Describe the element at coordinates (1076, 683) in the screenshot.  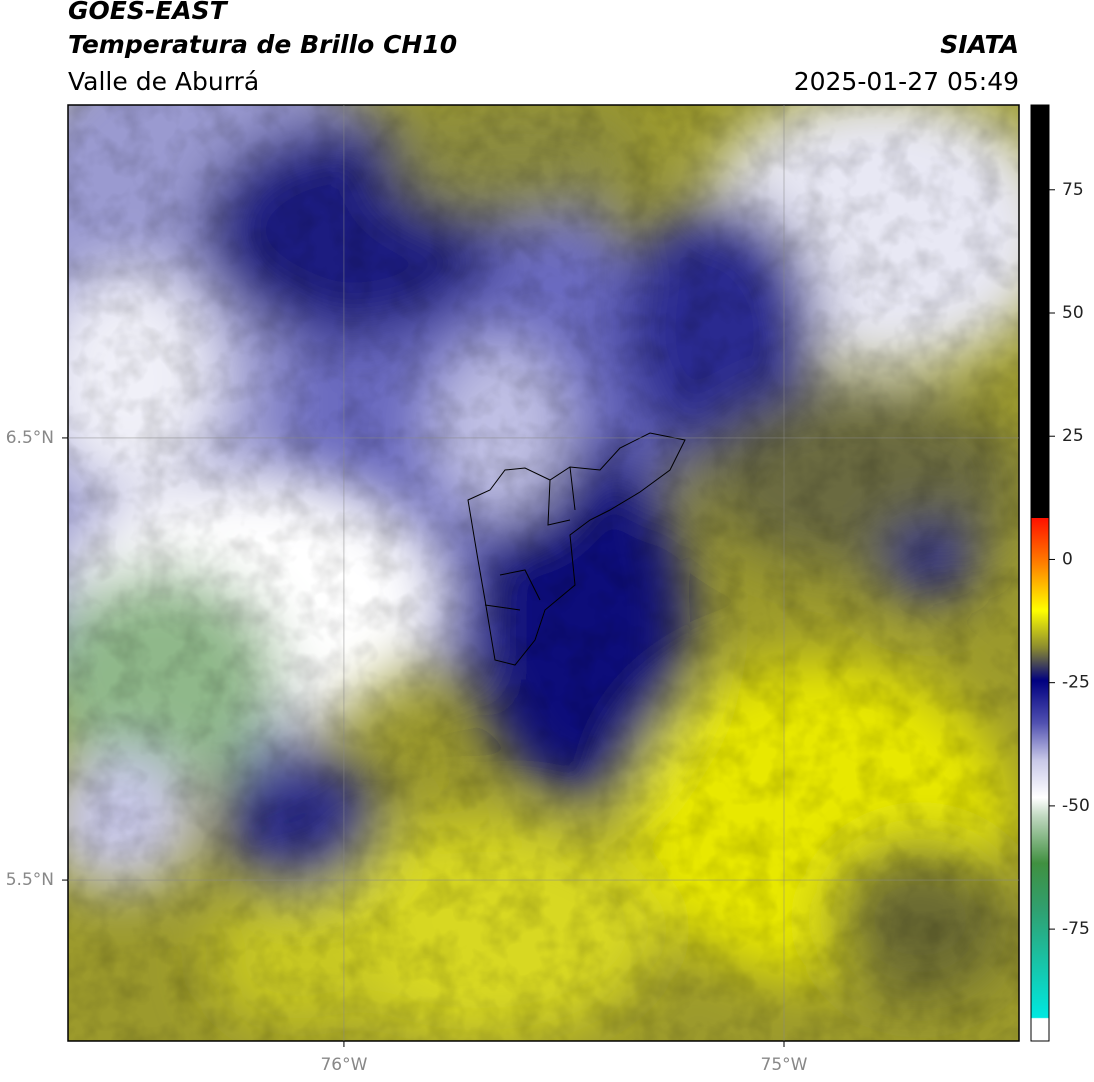
I see `colorbar-label: -25` at that location.